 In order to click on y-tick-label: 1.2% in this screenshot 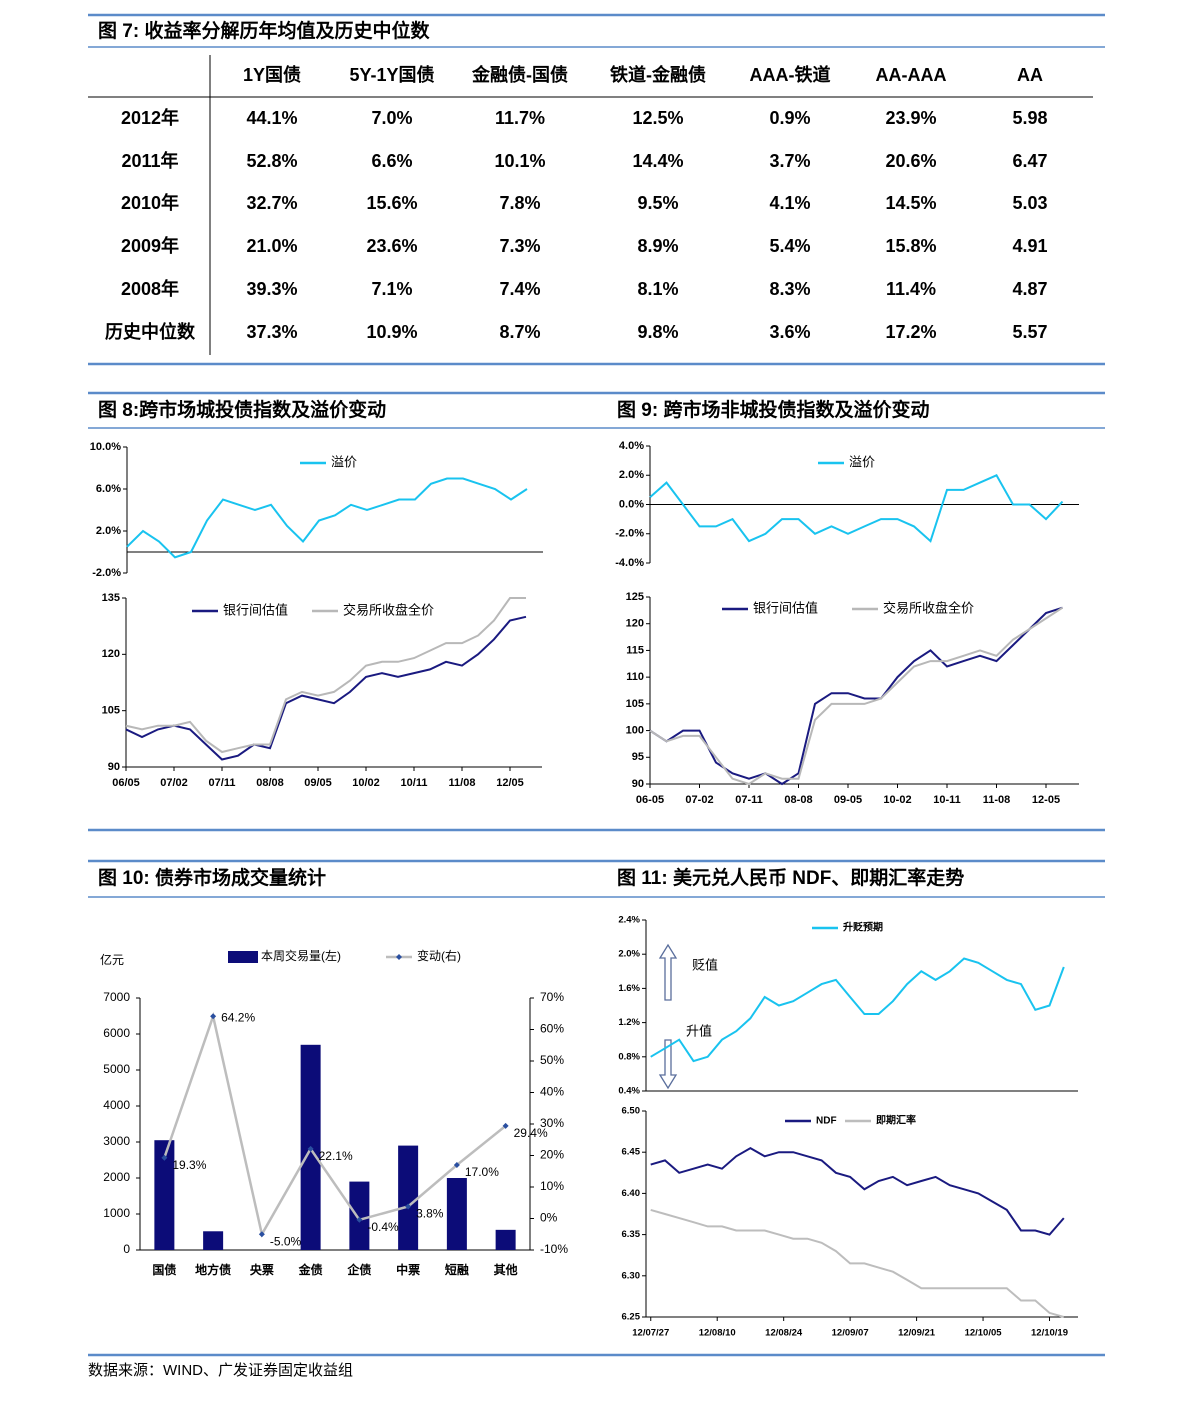, I will do `click(629, 1022)`.